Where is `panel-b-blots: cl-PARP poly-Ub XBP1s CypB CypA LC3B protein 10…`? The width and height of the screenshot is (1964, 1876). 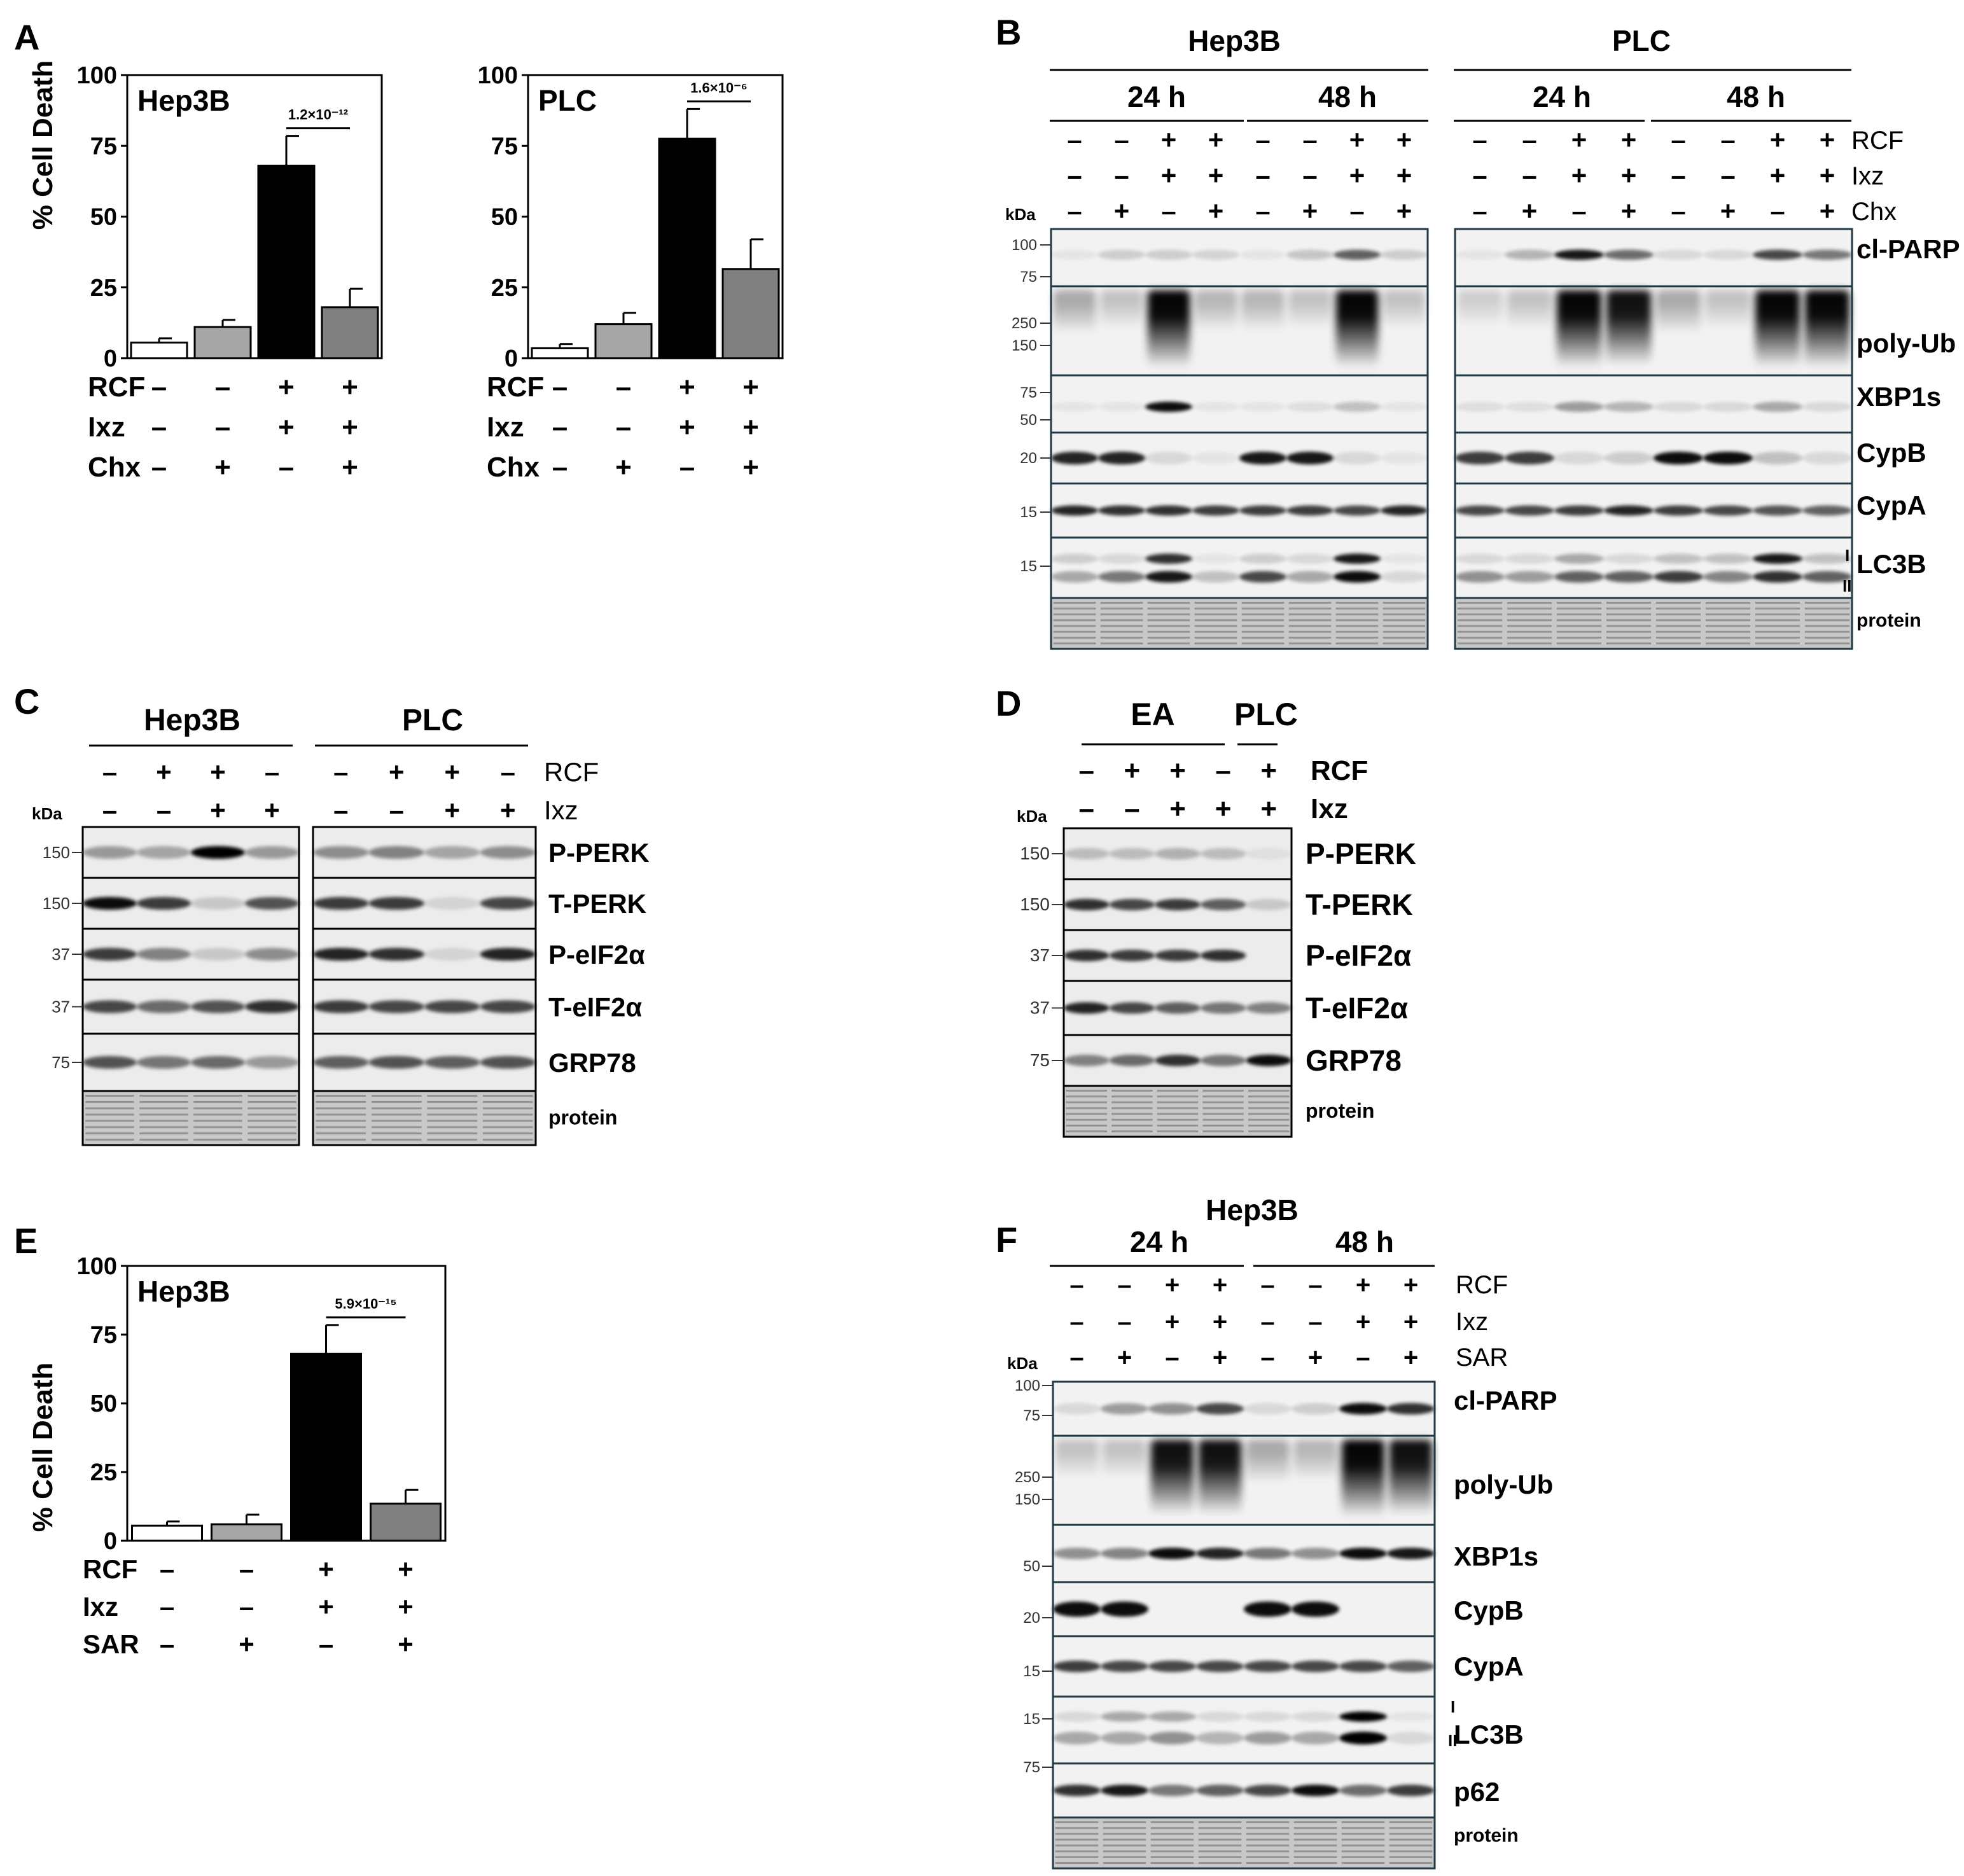
panel-b-blots: cl-PARP poly-Ub XBP1s CypB CypA LC3B protein 10… is located at coordinates (1486, 439).